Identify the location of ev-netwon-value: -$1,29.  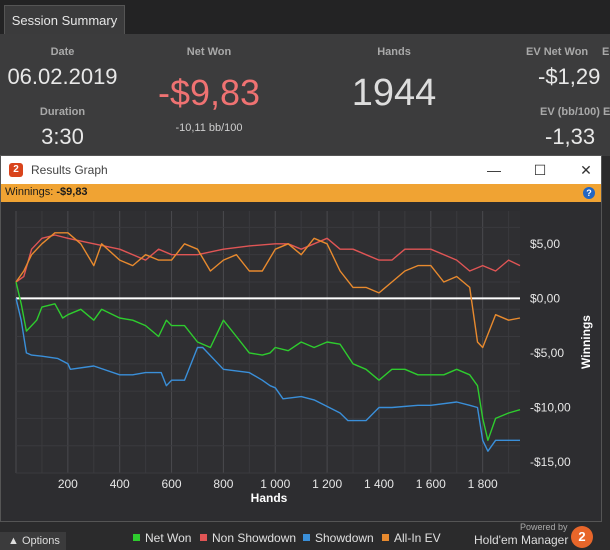
(569, 76).